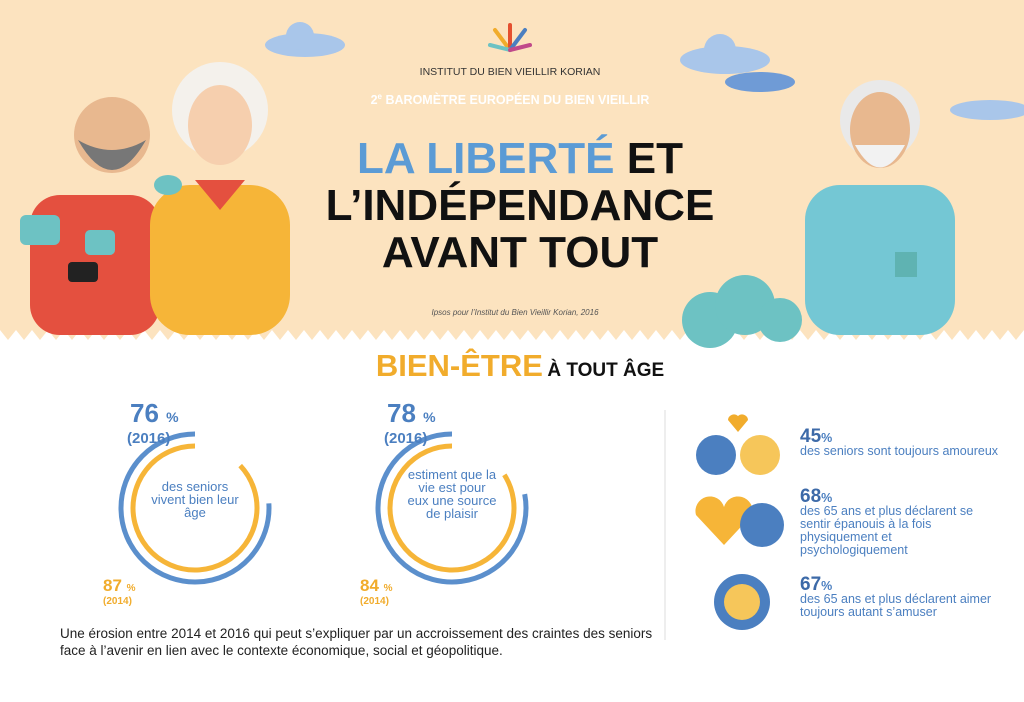 This screenshot has width=1024, height=702. I want to click on stat-value: 68, so click(811, 496).